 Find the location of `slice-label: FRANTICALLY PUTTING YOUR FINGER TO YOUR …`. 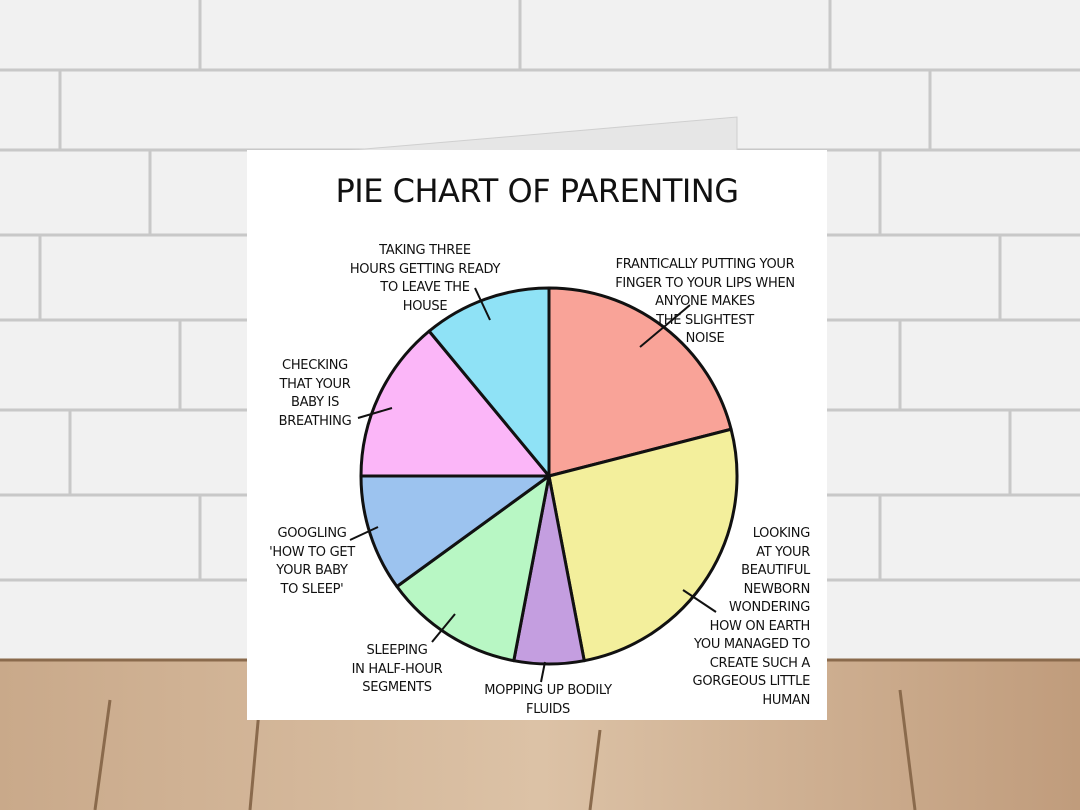

slice-label: FRANTICALLY PUTTING YOUR FINGER TO YOUR … is located at coordinates (705, 301).